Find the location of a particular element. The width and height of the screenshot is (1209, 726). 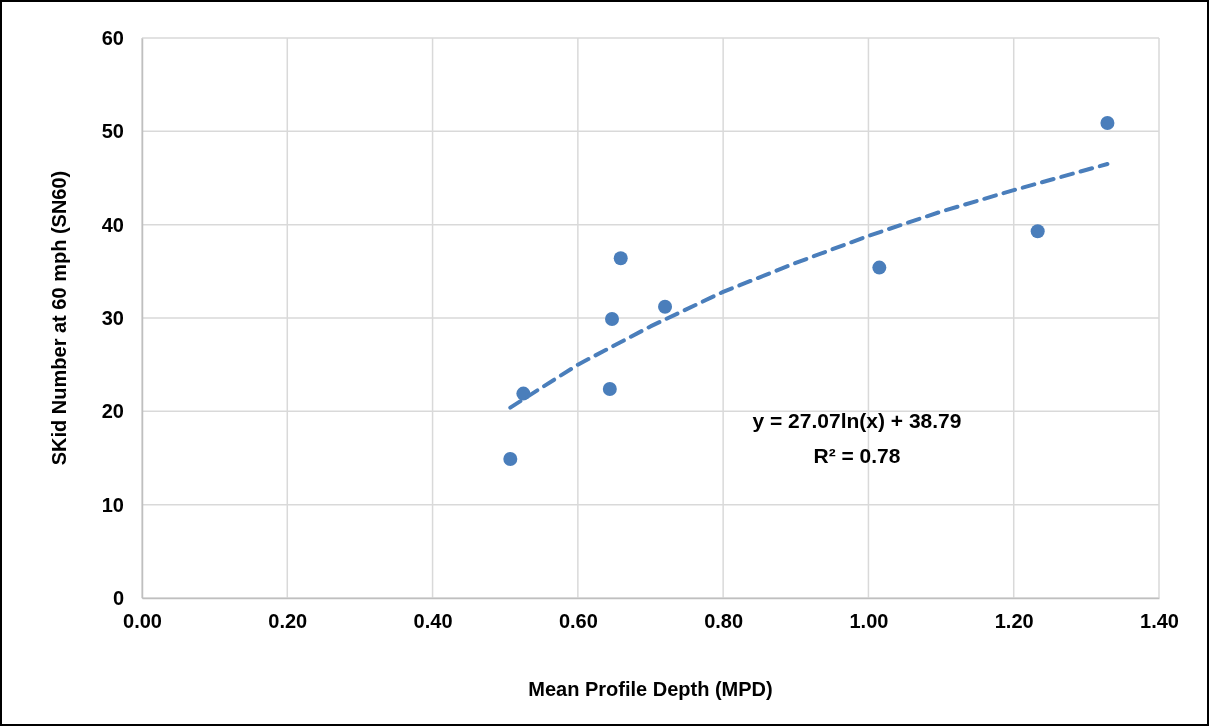

y-axis-title: SKid Number at 60 mph (SN60) is located at coordinates (59, 318).